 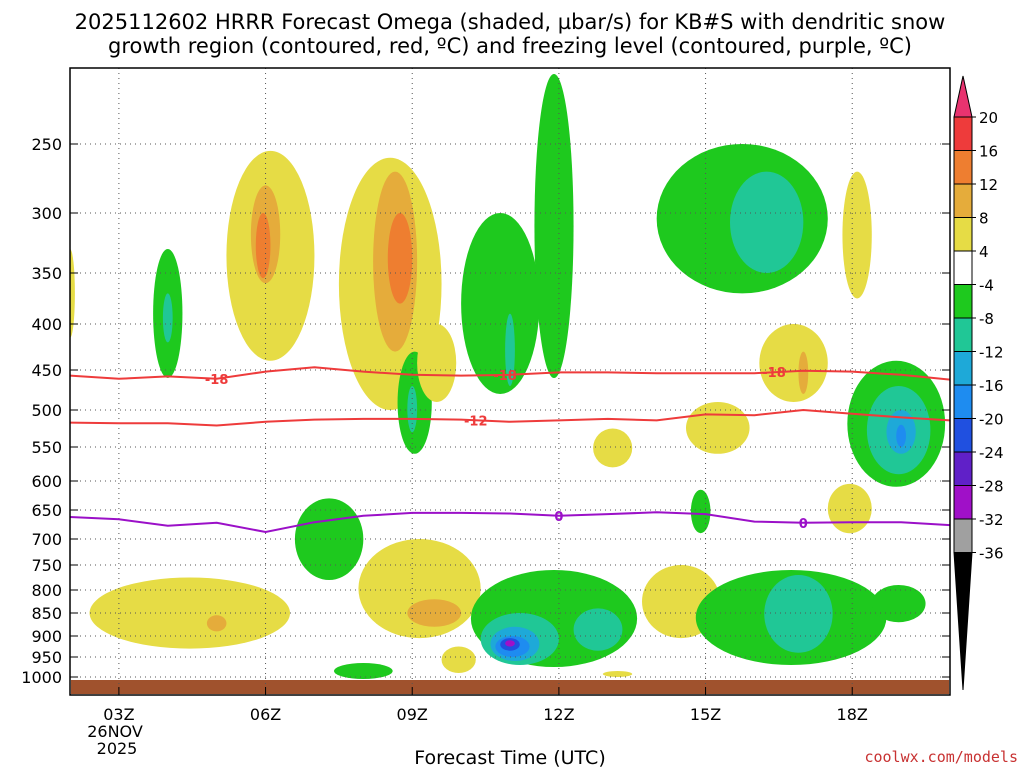 What do you see at coordinates (963, 621) in the screenshot?
I see `colorbar-swatch-bottom-arrow` at bounding box center [963, 621].